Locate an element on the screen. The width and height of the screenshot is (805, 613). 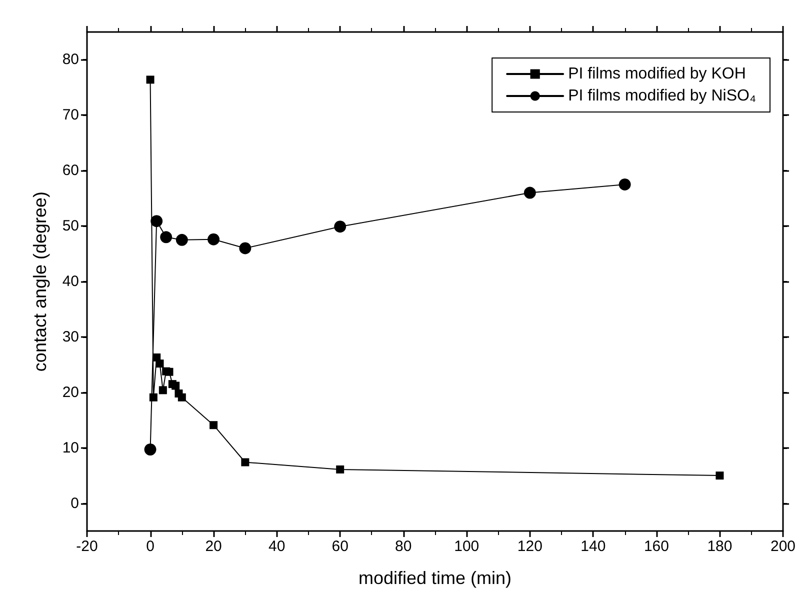
x-tick-label: 140 is located at coordinates (593, 546).